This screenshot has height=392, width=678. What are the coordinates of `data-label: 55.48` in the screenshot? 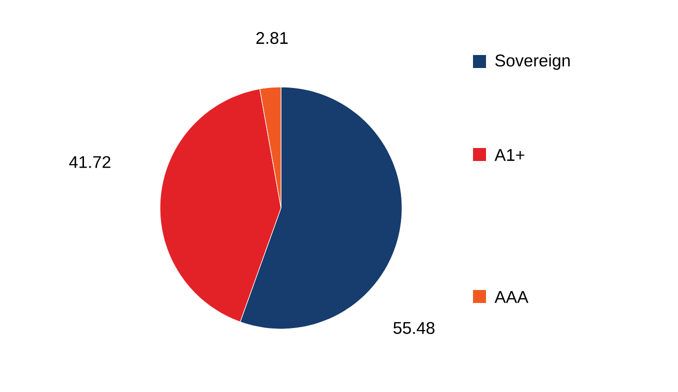 It's located at (413, 328).